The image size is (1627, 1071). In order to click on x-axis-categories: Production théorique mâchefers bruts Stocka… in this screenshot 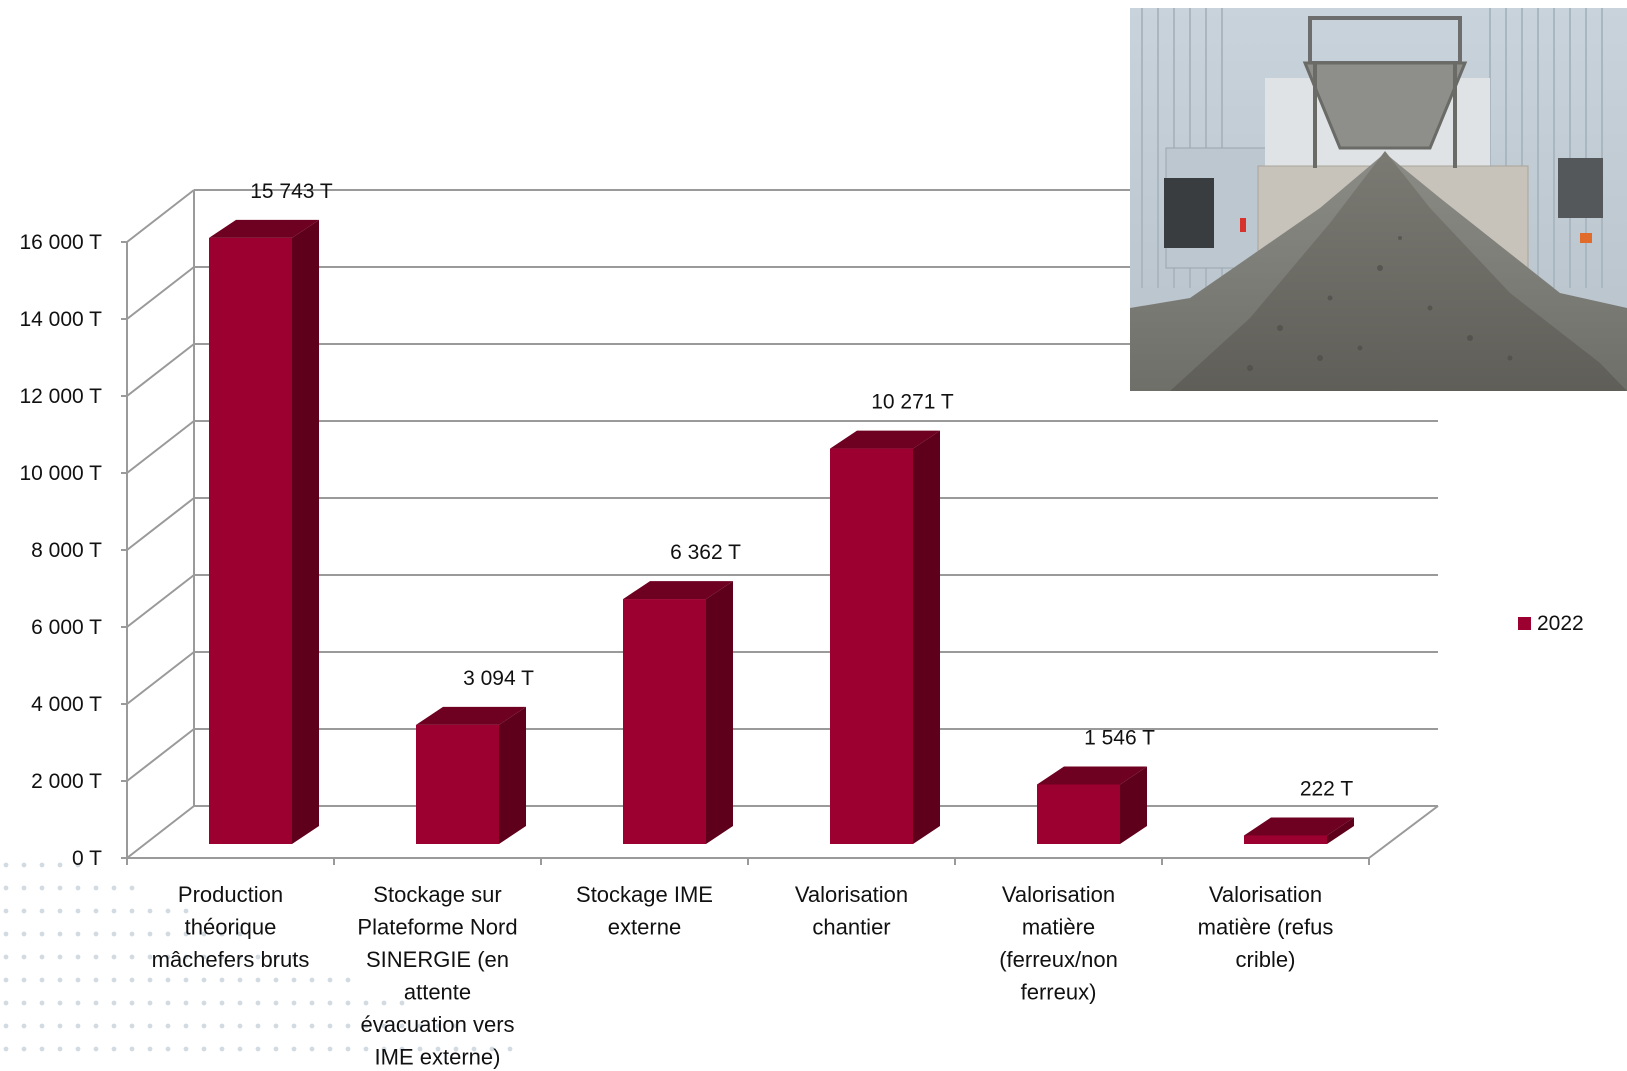, I will do `click(743, 976)`.